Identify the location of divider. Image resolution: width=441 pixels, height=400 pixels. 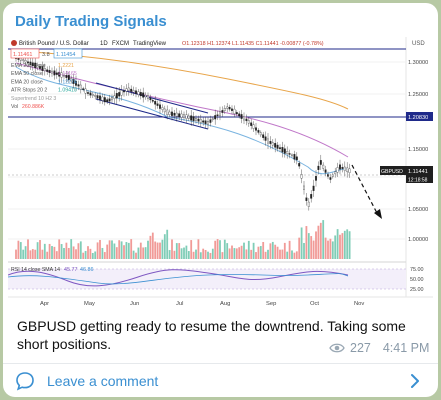
(220, 363).